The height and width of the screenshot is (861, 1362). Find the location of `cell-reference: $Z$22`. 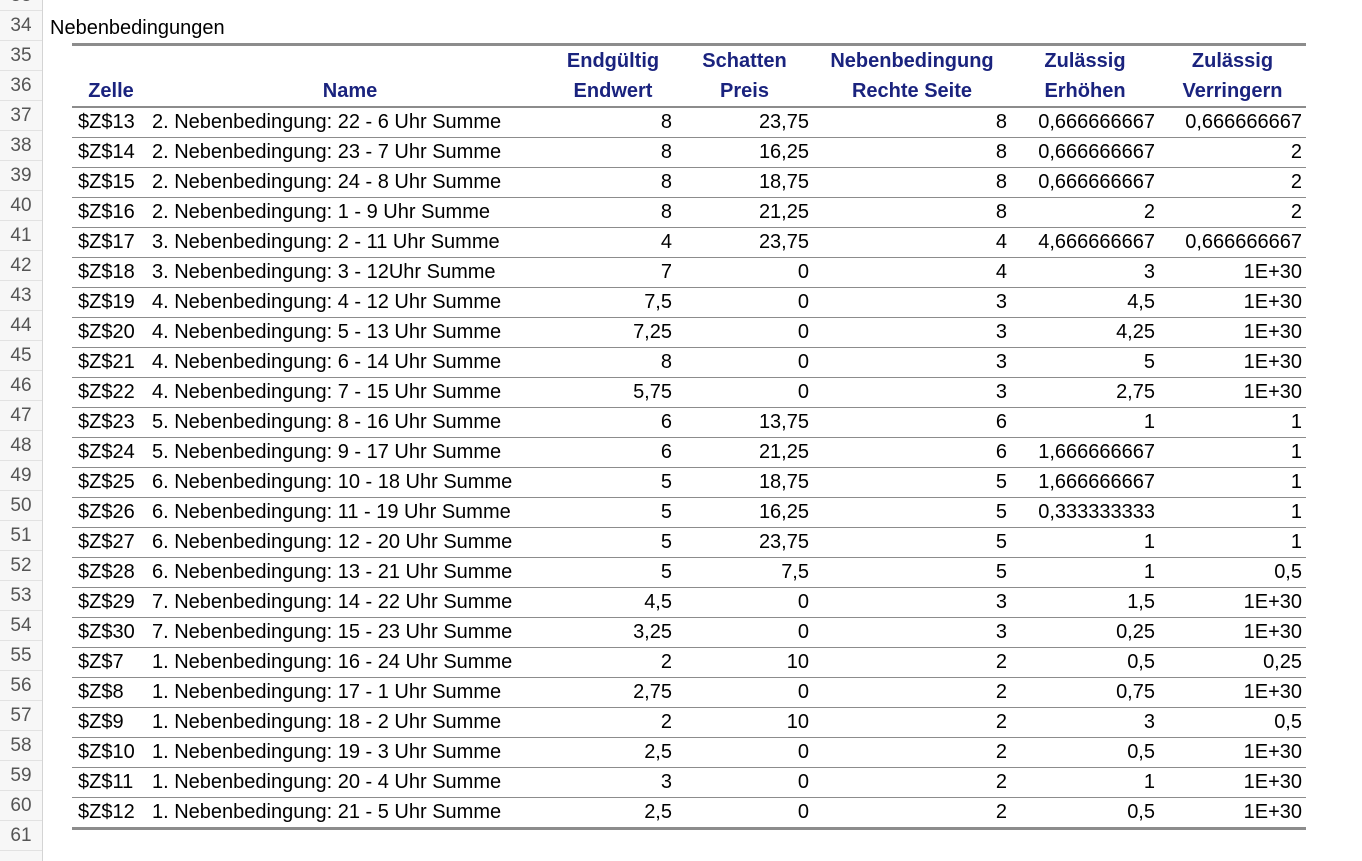

cell-reference: $Z$22 is located at coordinates (111, 392).